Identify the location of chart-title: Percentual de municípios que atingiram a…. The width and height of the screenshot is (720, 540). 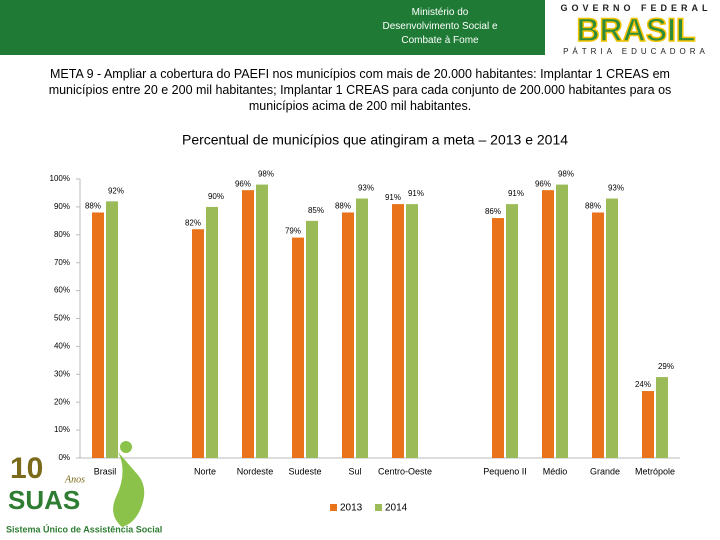
(375, 140).